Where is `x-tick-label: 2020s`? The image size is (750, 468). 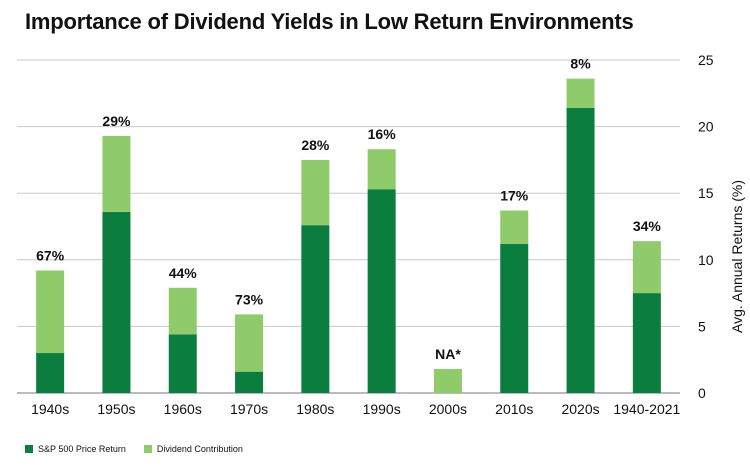 x-tick-label: 2020s is located at coordinates (580, 409).